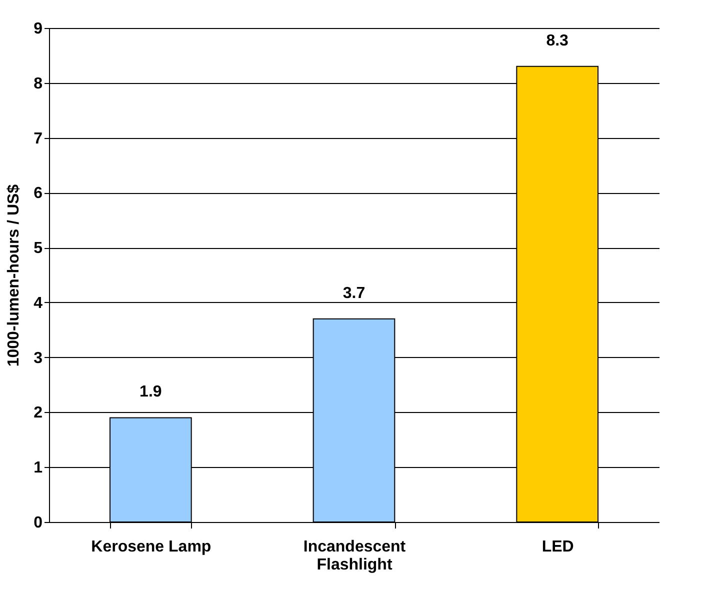  What do you see at coordinates (38, 303) in the screenshot?
I see `y-tick-label: 4` at bounding box center [38, 303].